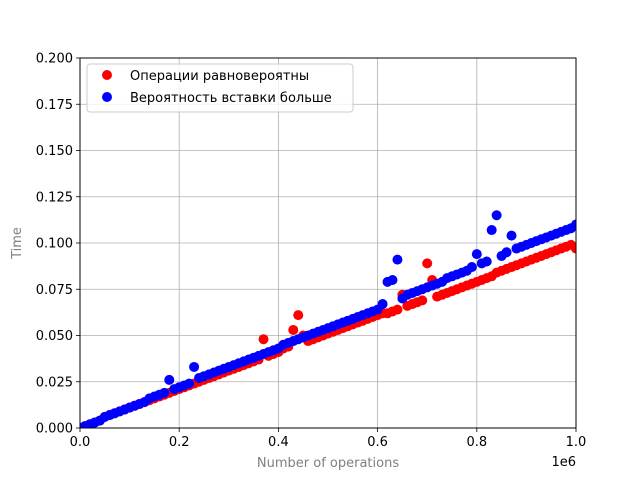 The height and width of the screenshot is (480, 640). Describe the element at coordinates (54, 151) in the screenshot. I see `y-tick-label: 0.150` at that location.